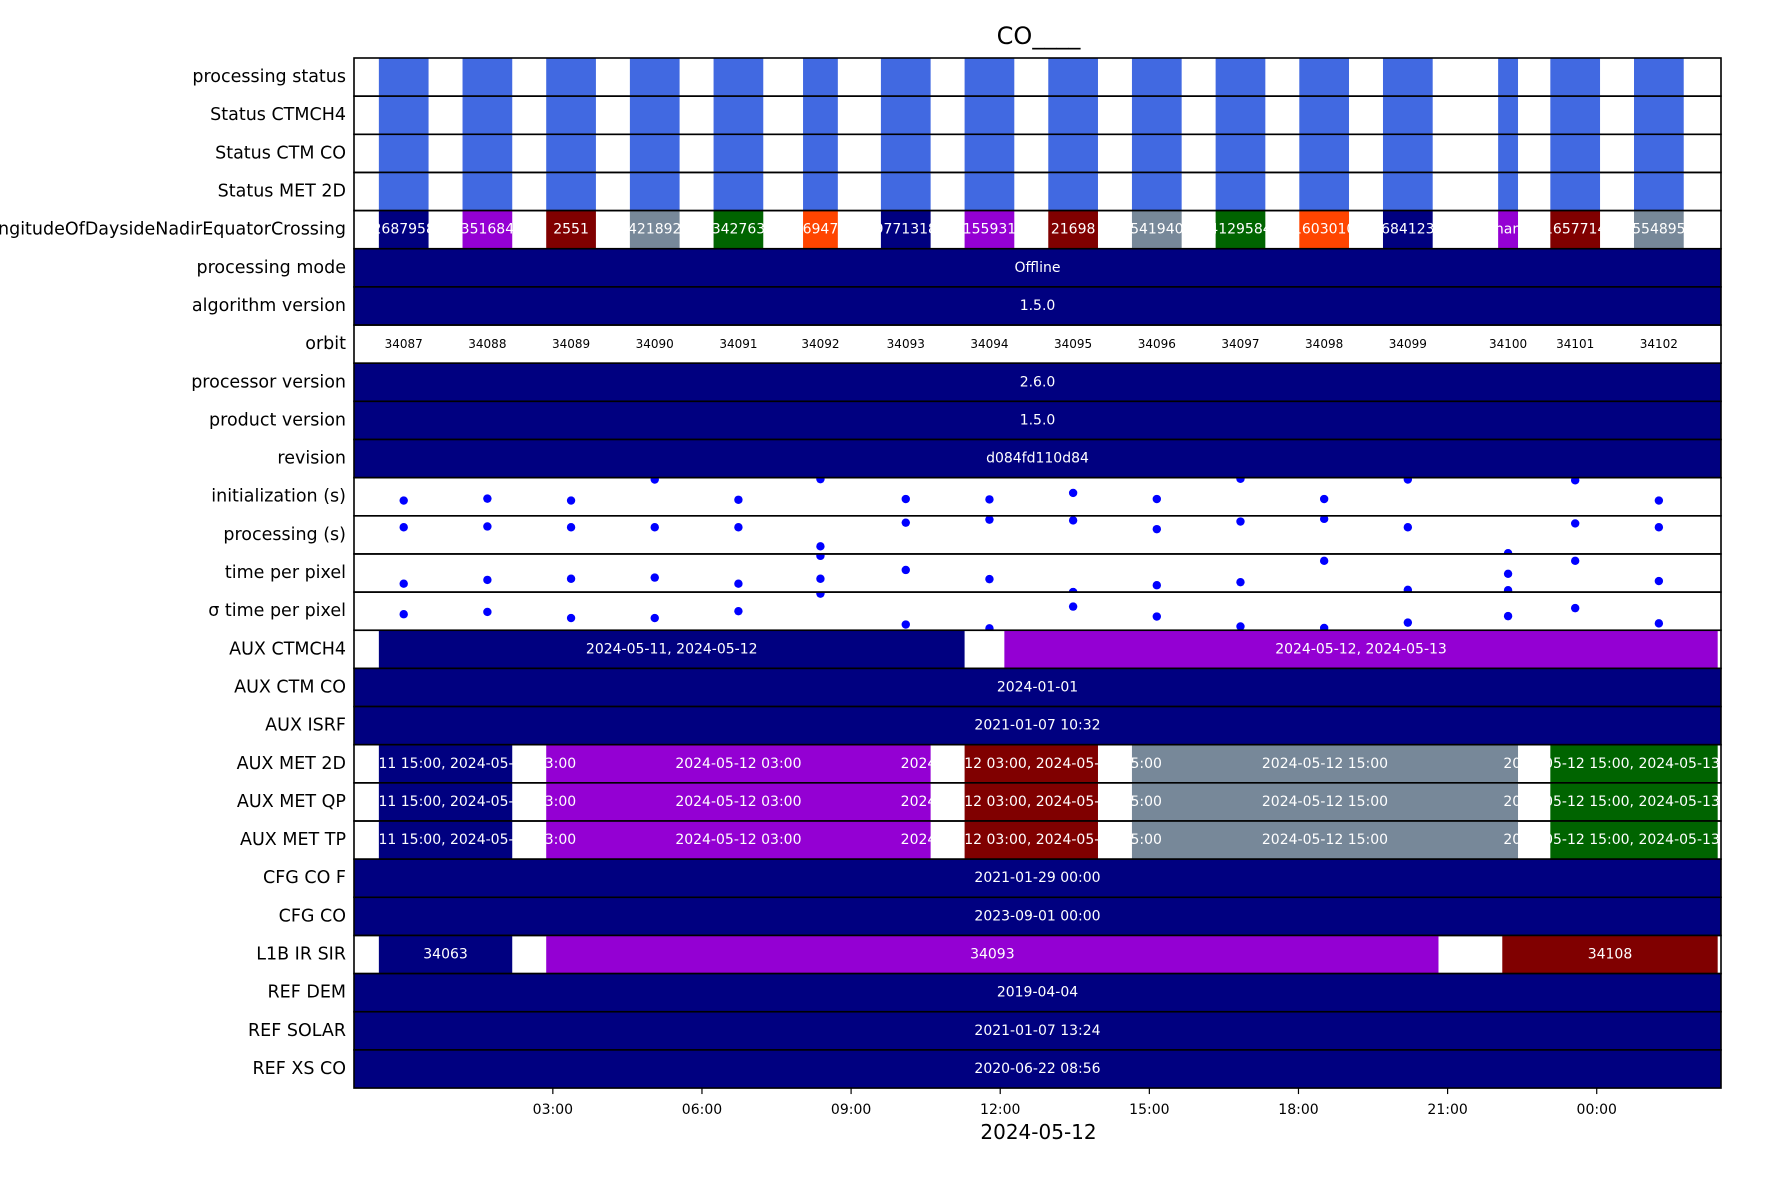 The image size is (1771, 1181). I want to click on constant-value-label: 1.5.0, so click(1038, 420).